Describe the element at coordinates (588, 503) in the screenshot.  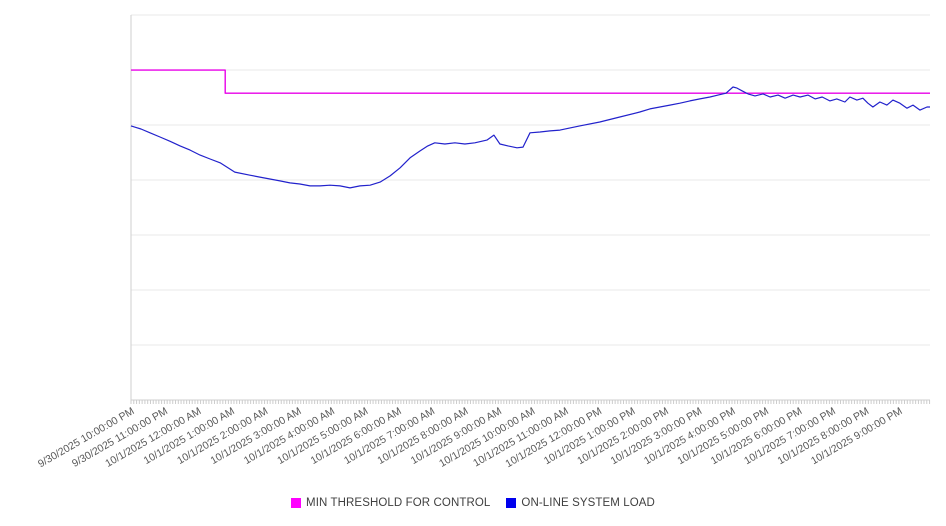
I see `legend-label-system-load: ON-LINE SYSTEM LOAD` at that location.